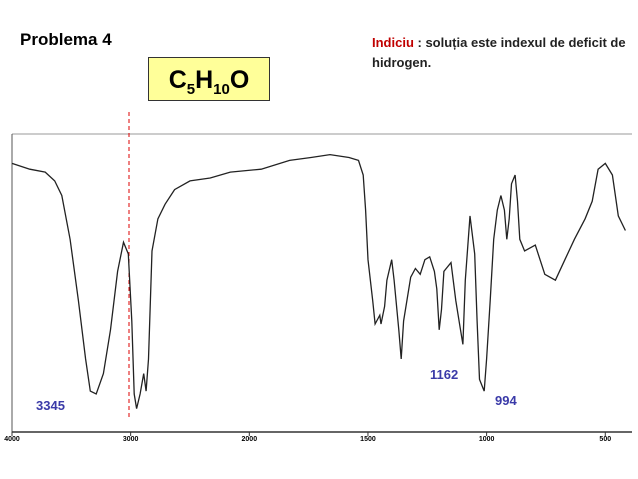  I want to click on formula-part: H, so click(204, 80).